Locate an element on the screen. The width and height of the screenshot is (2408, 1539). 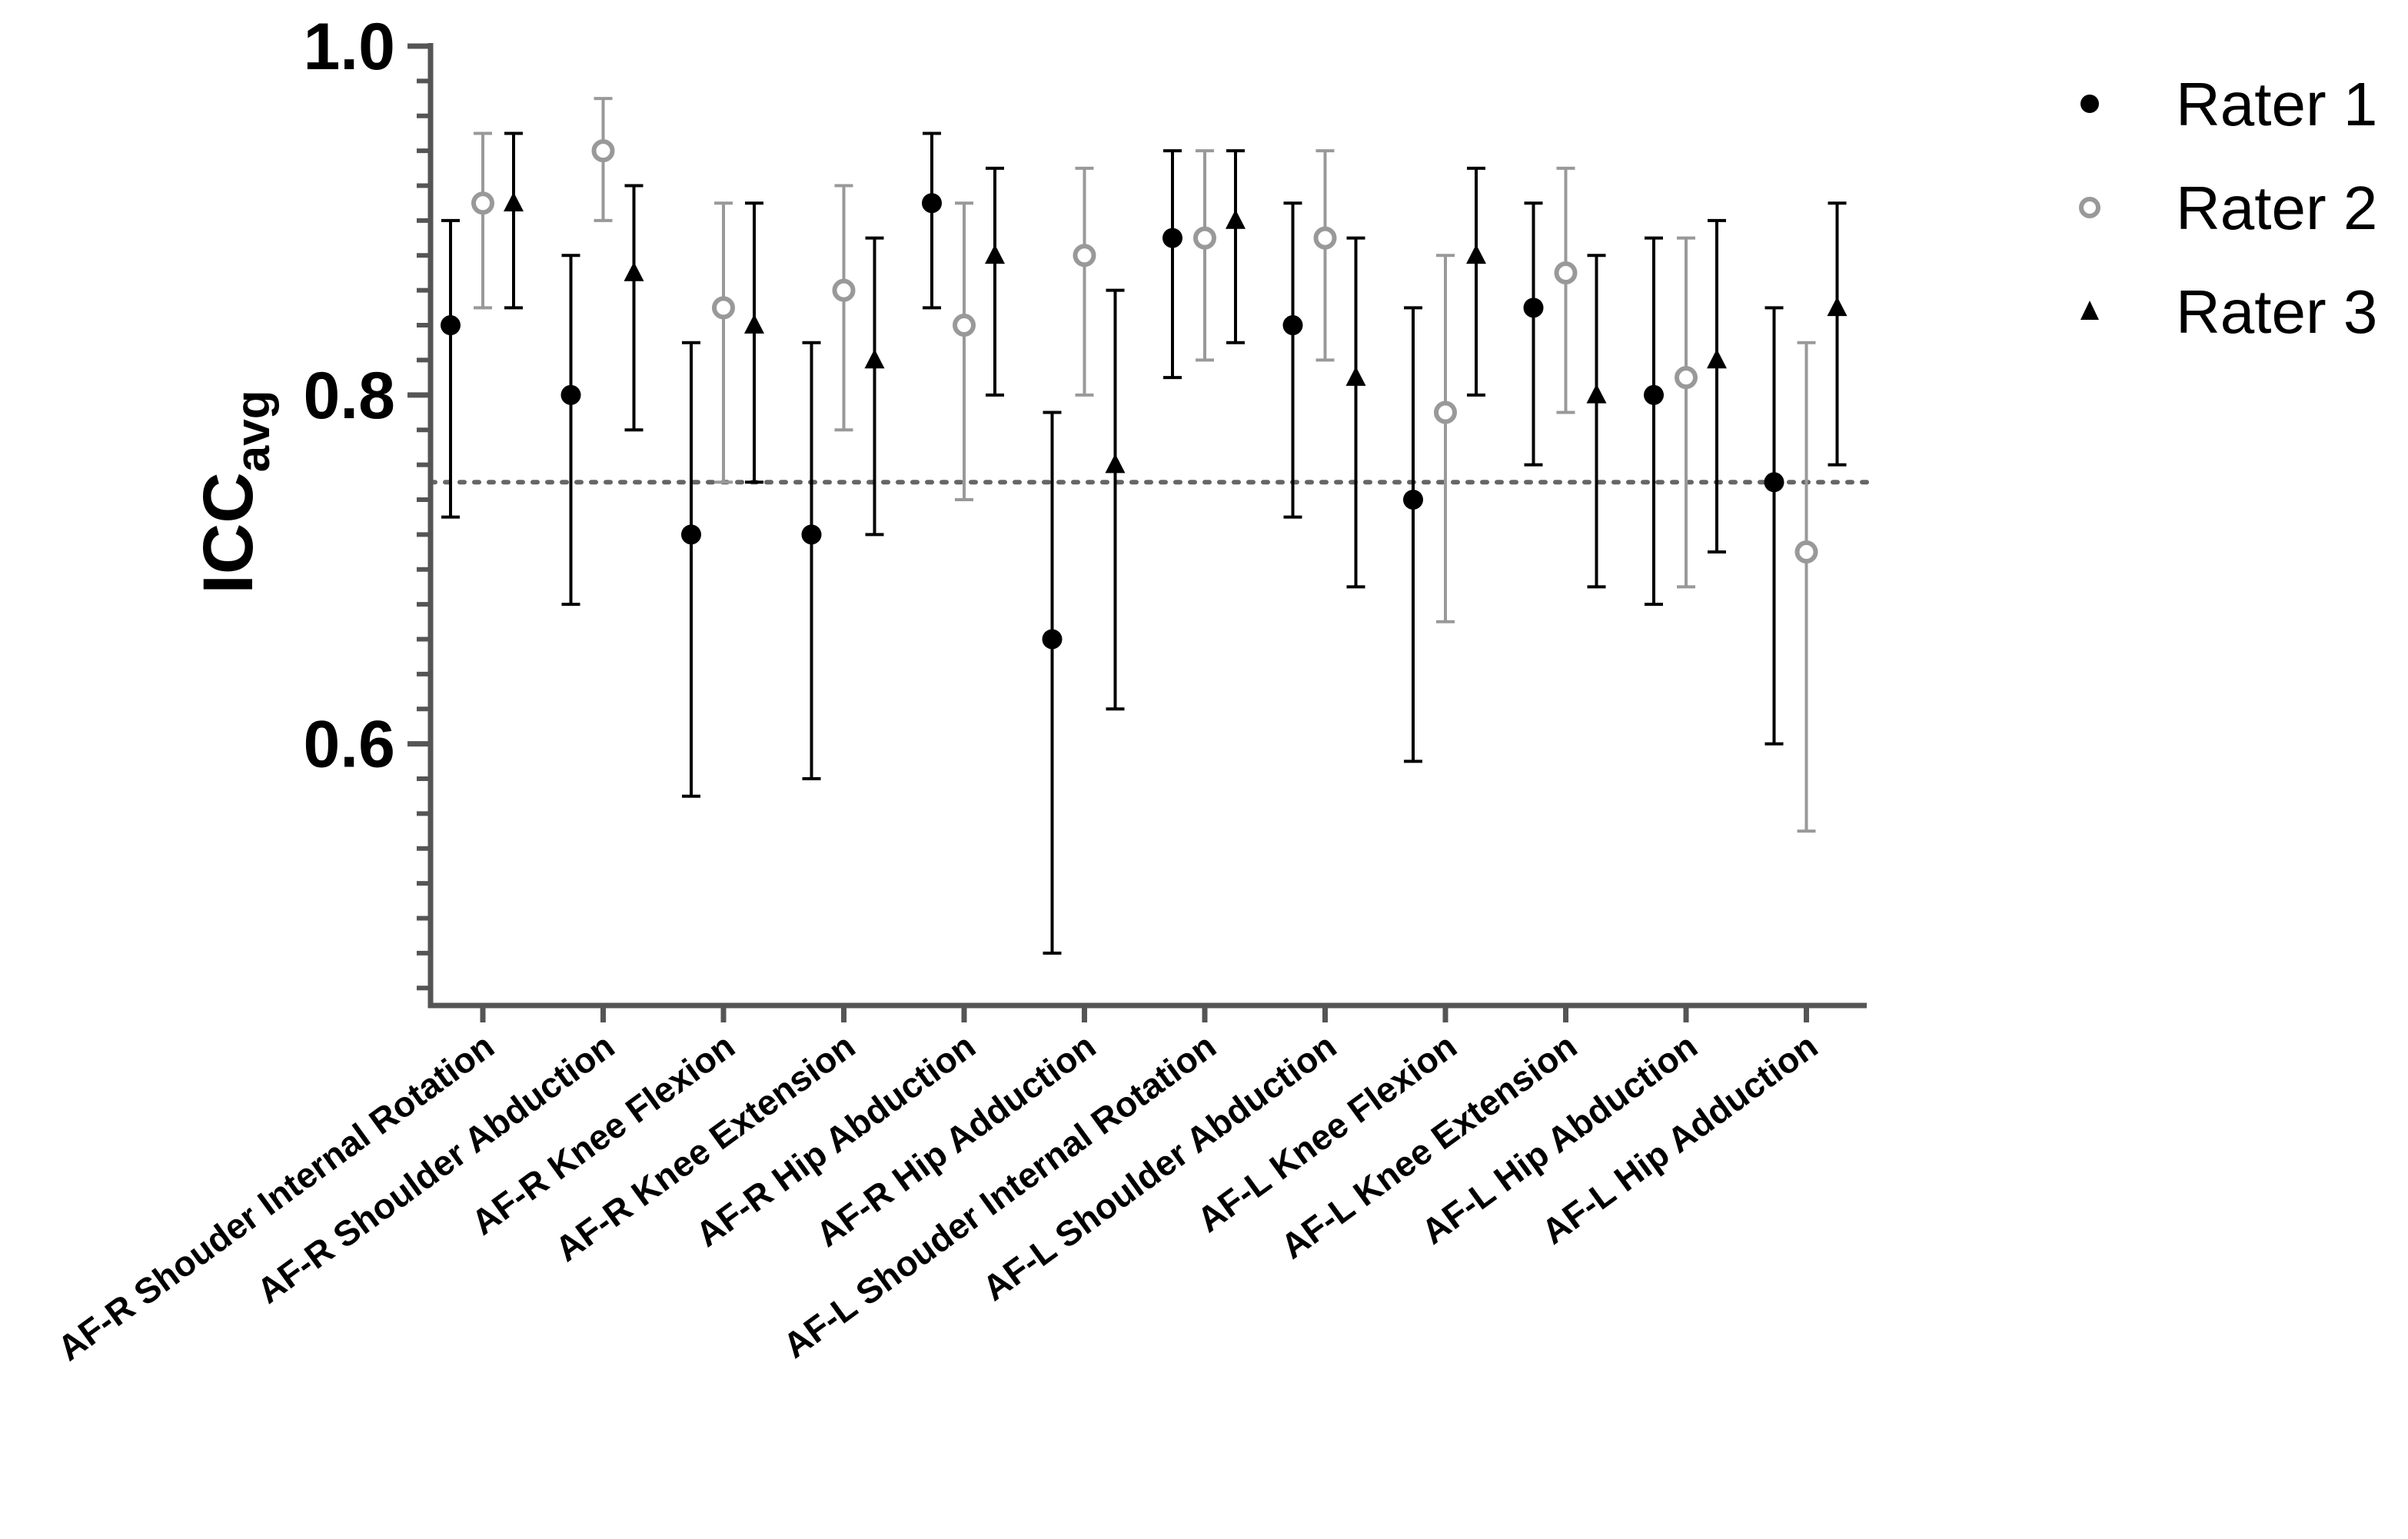
y-axis-title-subscript: avg is located at coordinates (253, 431).